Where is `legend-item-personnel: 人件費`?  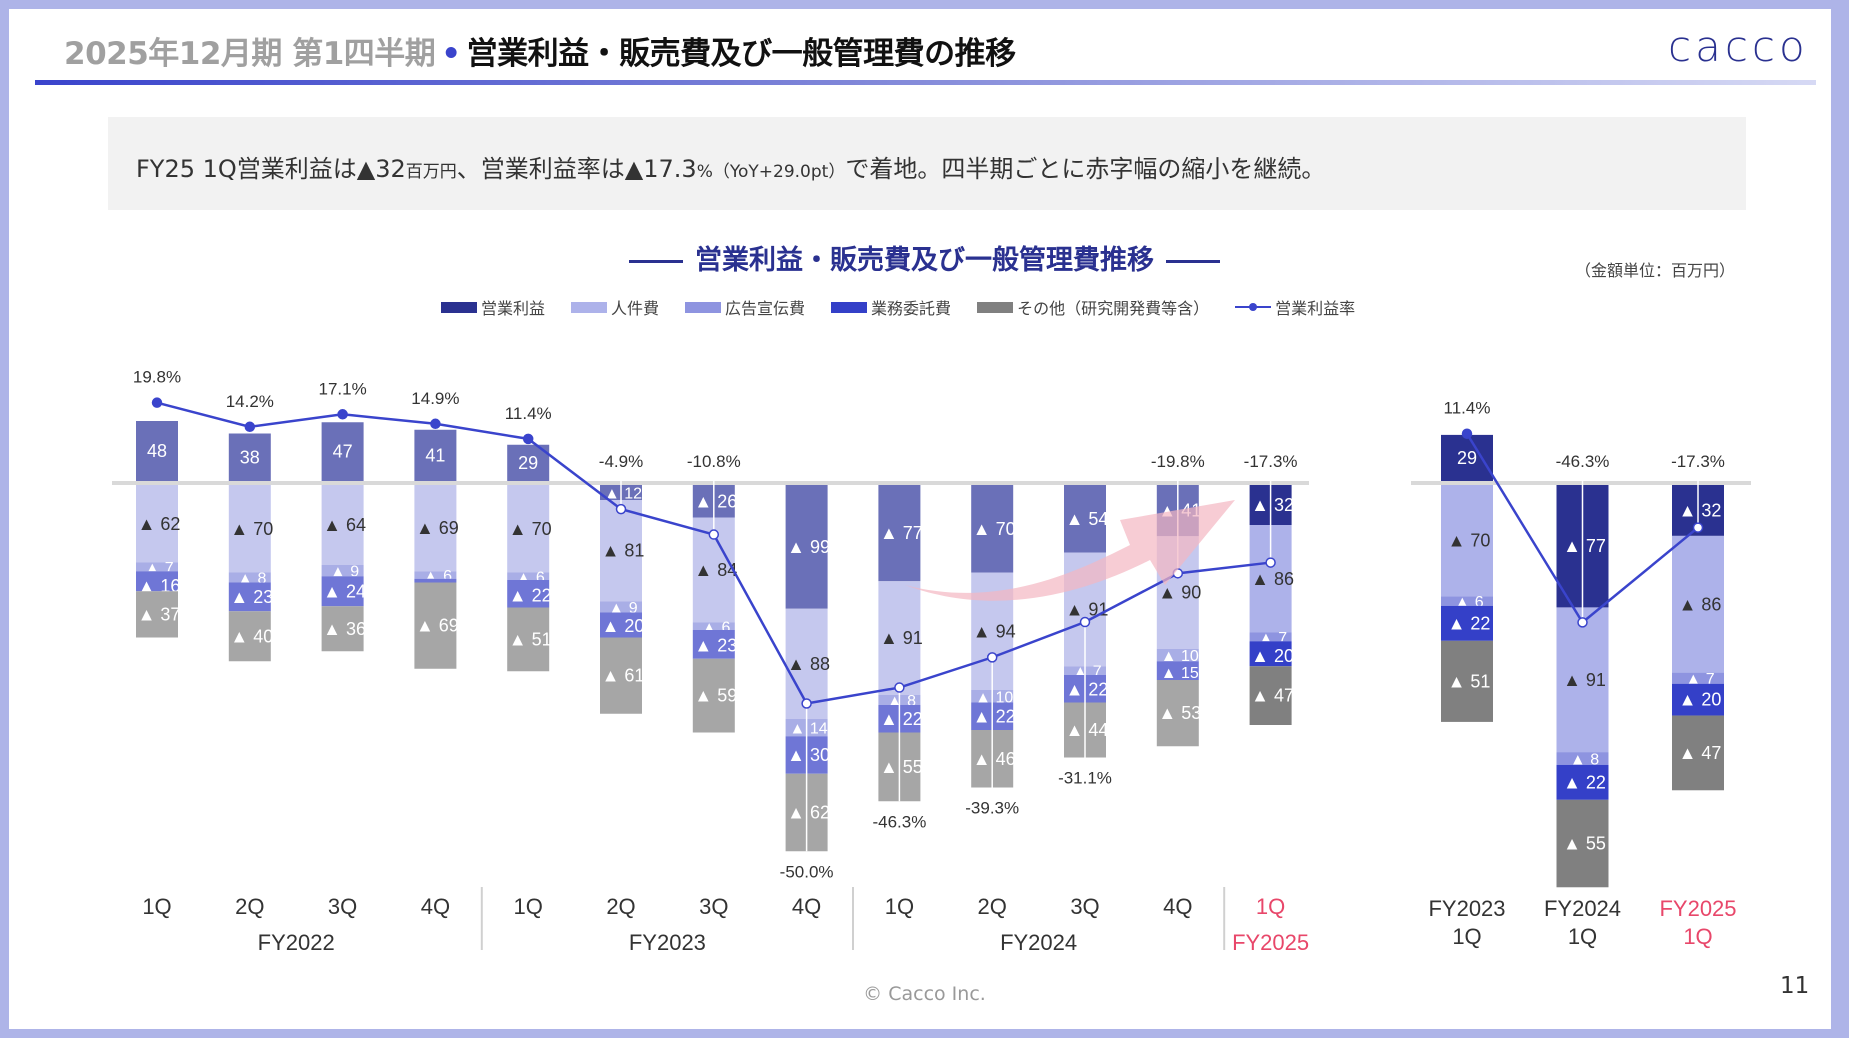
legend-item-personnel: 人件費 is located at coordinates (615, 307).